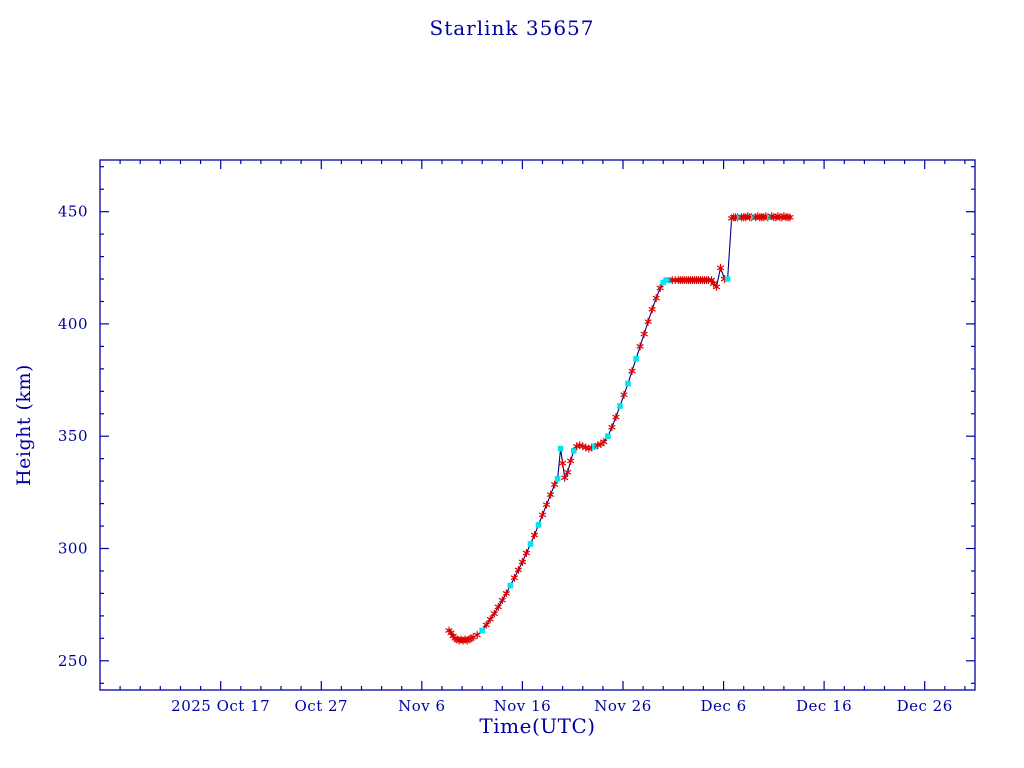 This screenshot has width=1024, height=768. What do you see at coordinates (73, 212) in the screenshot?
I see `y-tick-label: 450` at bounding box center [73, 212].